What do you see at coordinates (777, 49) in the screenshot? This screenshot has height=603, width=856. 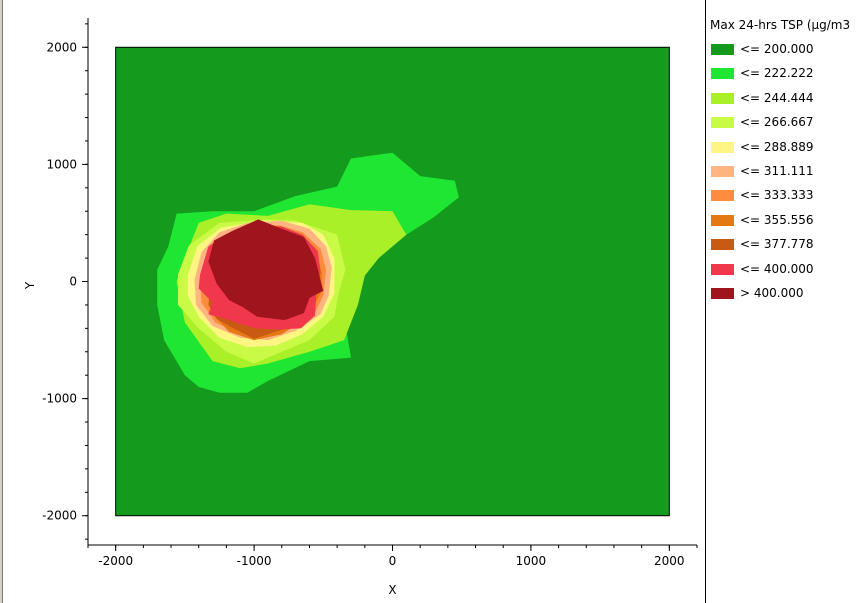 I see `legend-label: <= 200.000` at bounding box center [777, 49].